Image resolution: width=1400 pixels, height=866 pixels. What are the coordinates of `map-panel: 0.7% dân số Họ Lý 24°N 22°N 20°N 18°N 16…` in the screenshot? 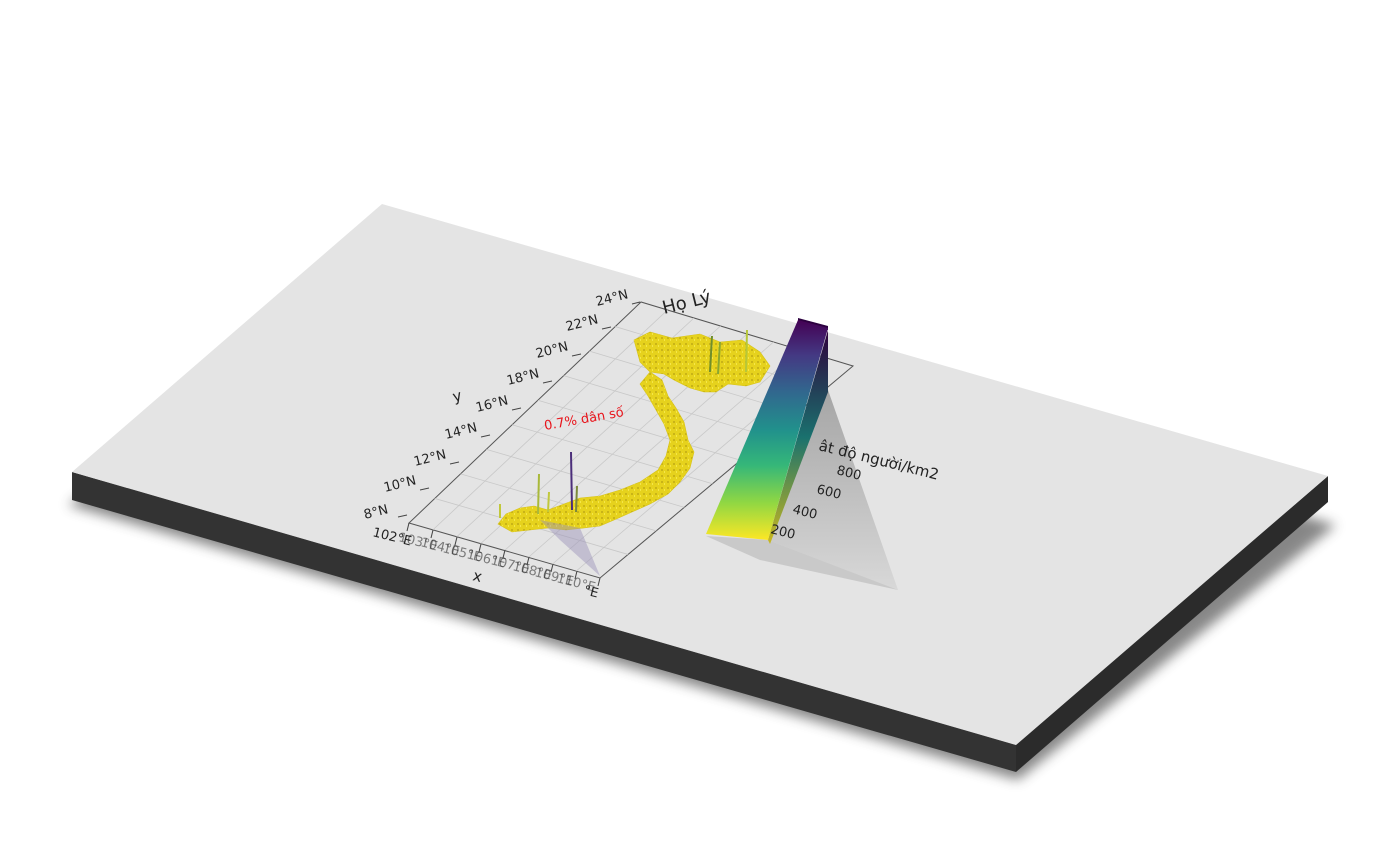 It's located at (608, 443).